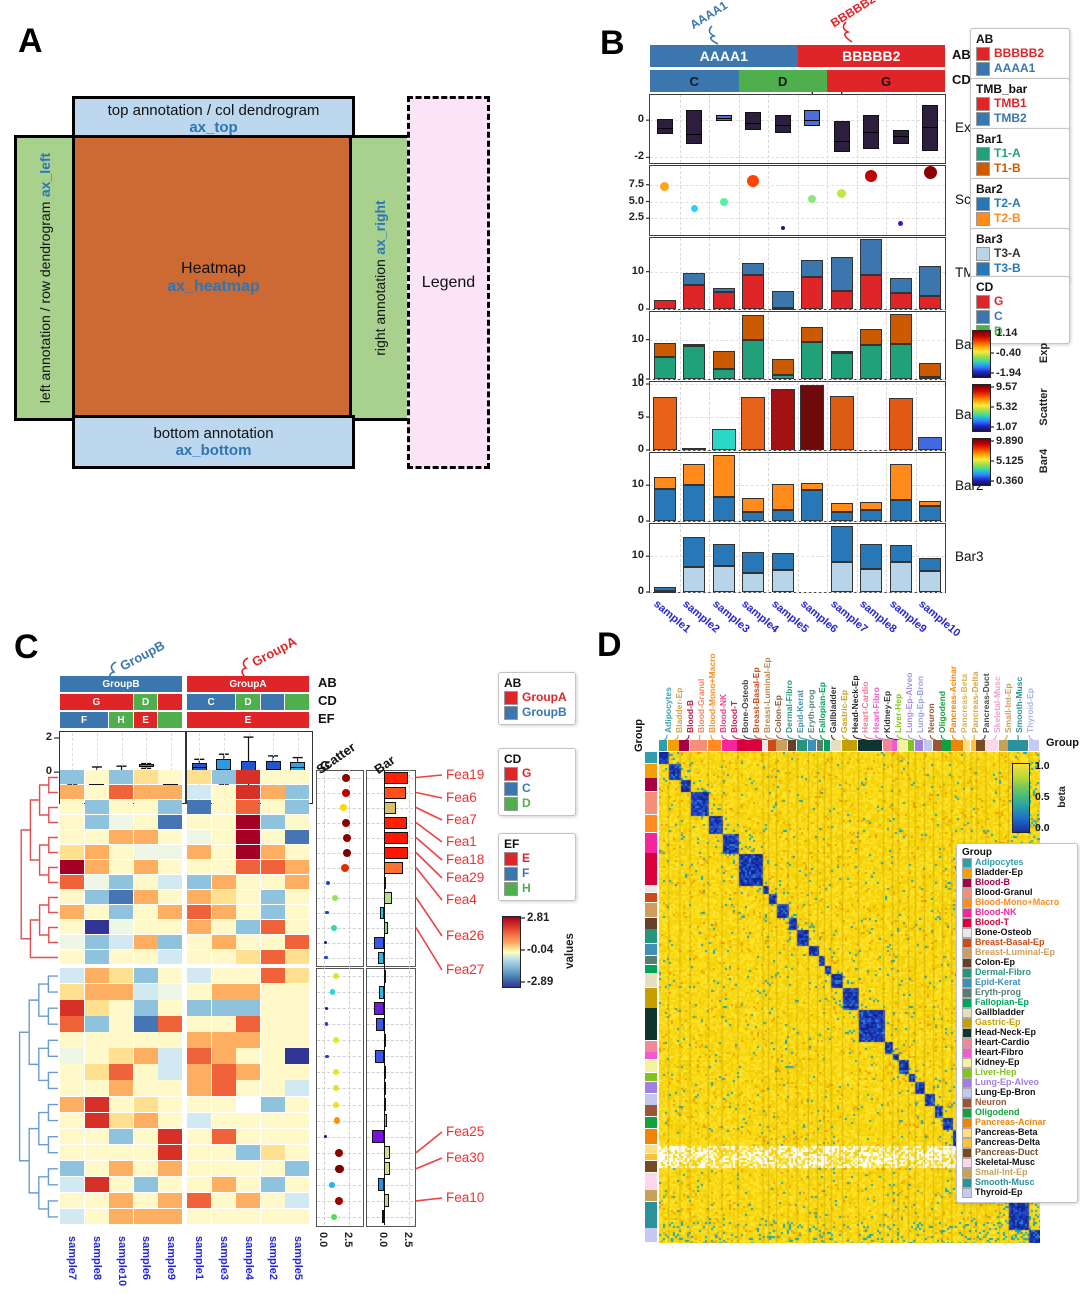 The image size is (1080, 1294). Describe the element at coordinates (1015, 68) in the screenshot. I see `legend-entry-label: AAAA1` at that location.